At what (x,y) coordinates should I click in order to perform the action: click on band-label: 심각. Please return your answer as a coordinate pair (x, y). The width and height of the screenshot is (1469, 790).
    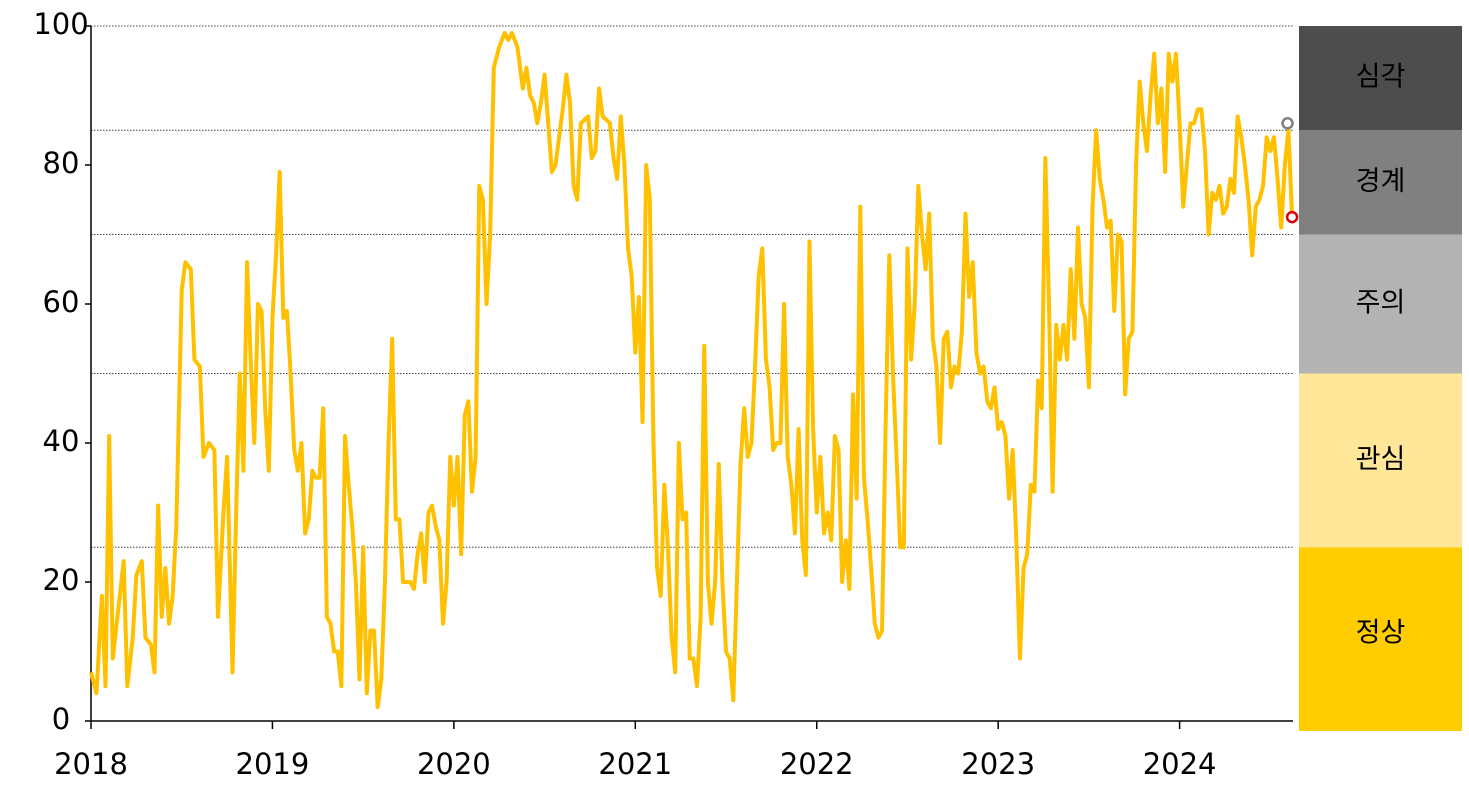
    Looking at the image, I should click on (1381, 77).